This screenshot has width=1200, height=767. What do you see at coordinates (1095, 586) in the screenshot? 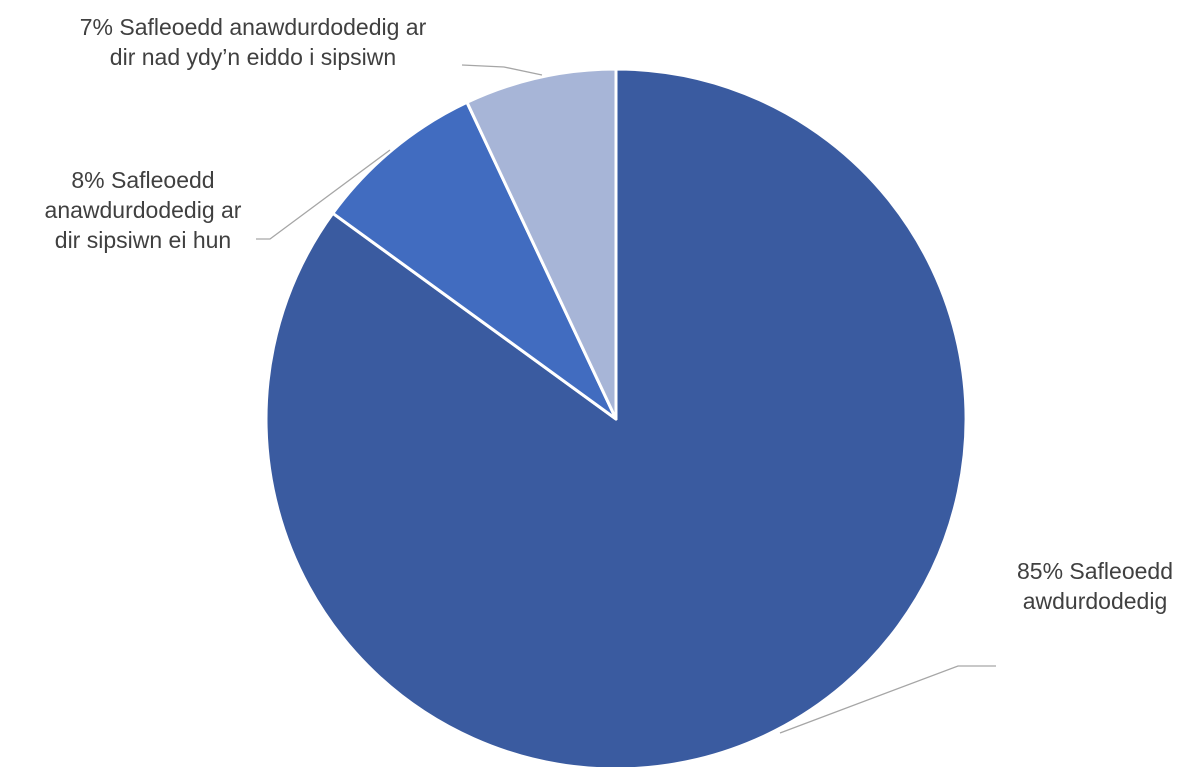
I see `slice-label-1: 85% Safleoedd awdurdodedig` at bounding box center [1095, 586].